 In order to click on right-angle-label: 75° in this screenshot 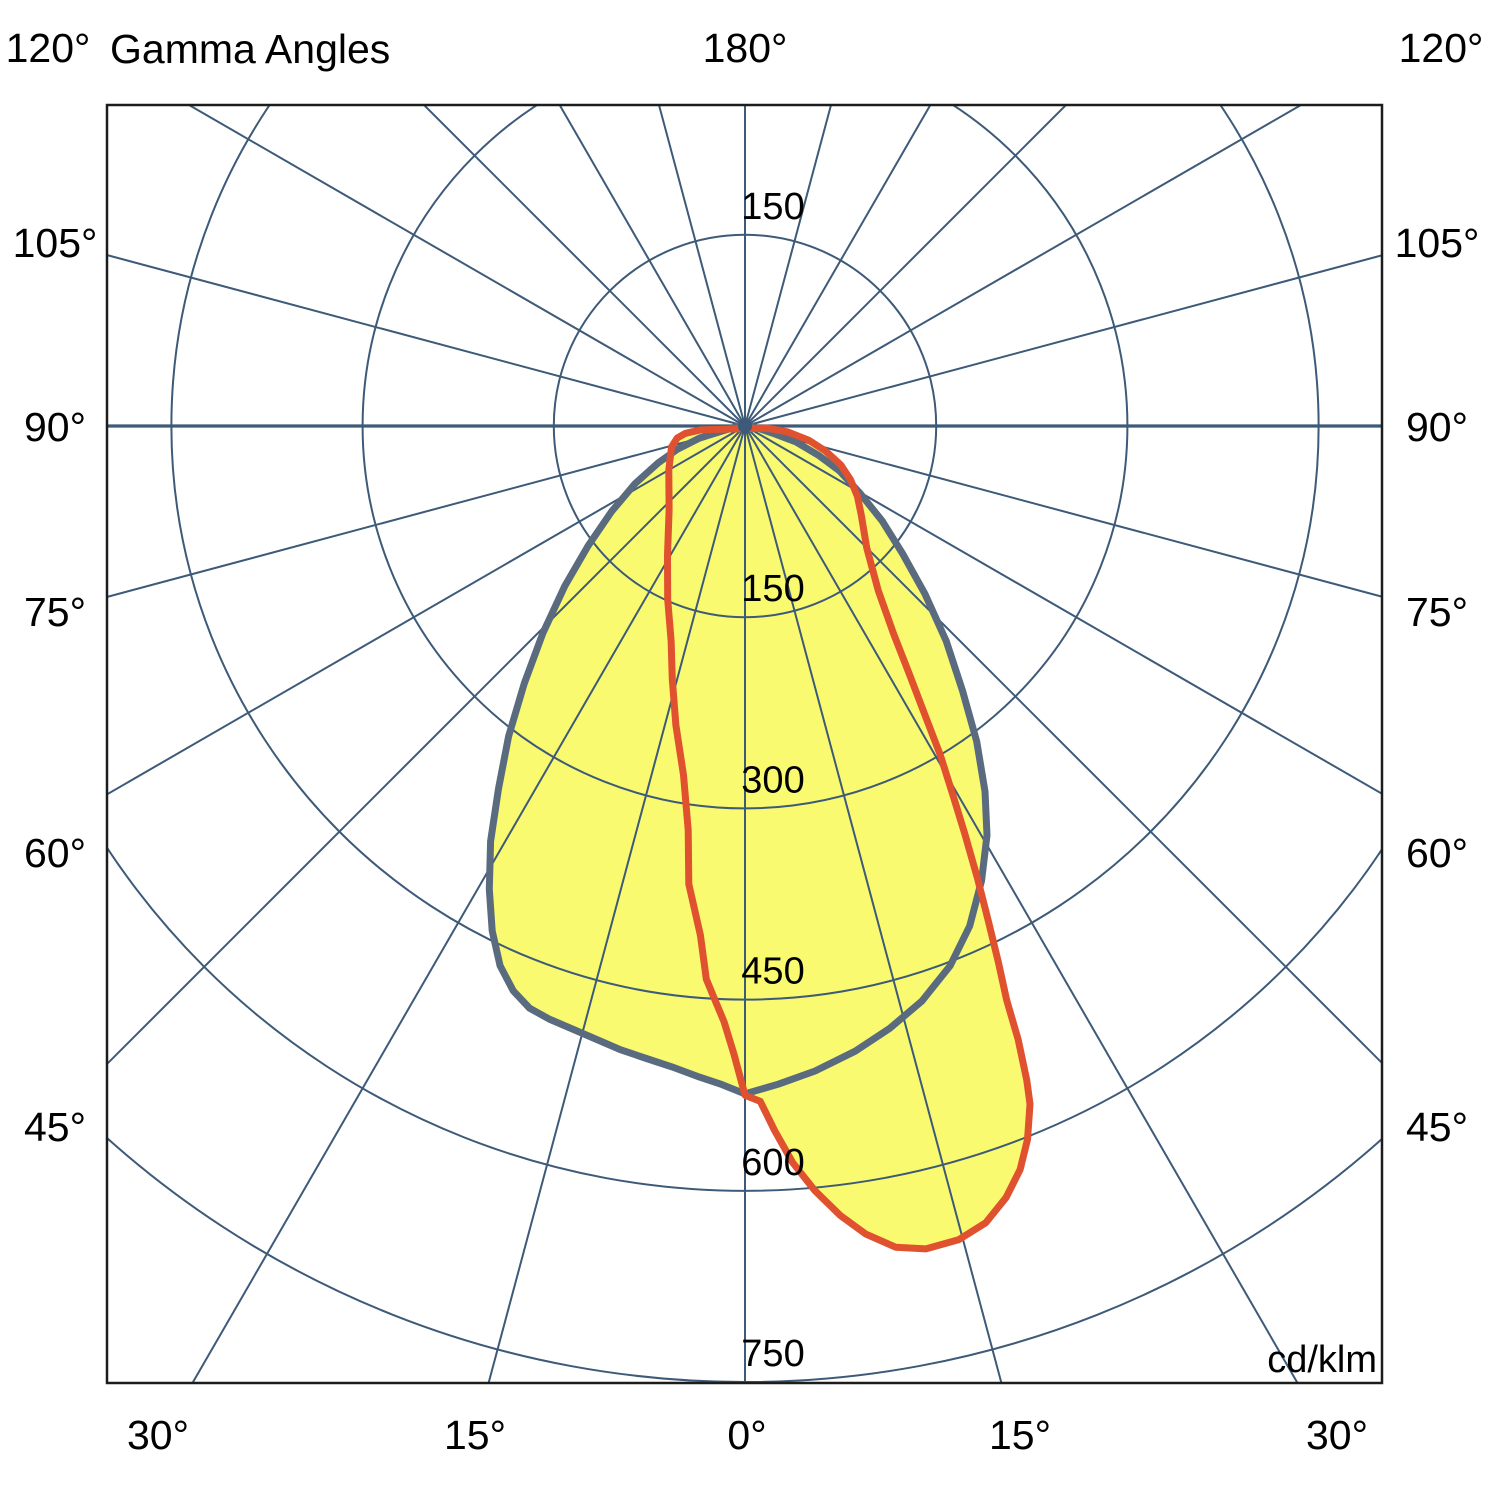, I will do `click(1437, 612)`.